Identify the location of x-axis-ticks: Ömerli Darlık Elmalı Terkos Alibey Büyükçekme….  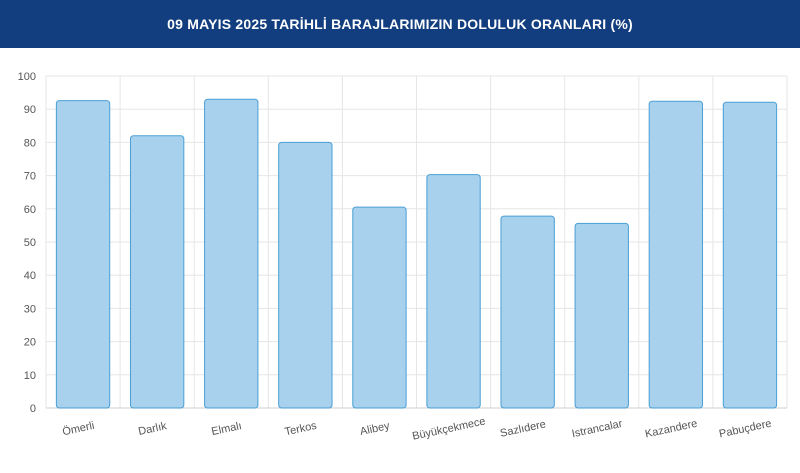
(416, 428).